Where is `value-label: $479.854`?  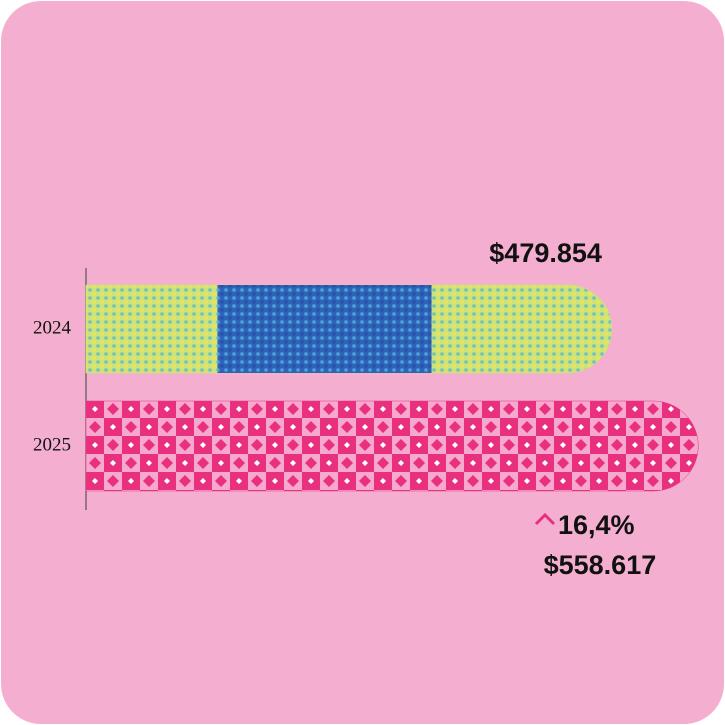
value-label: $479.854 is located at coordinates (545, 253).